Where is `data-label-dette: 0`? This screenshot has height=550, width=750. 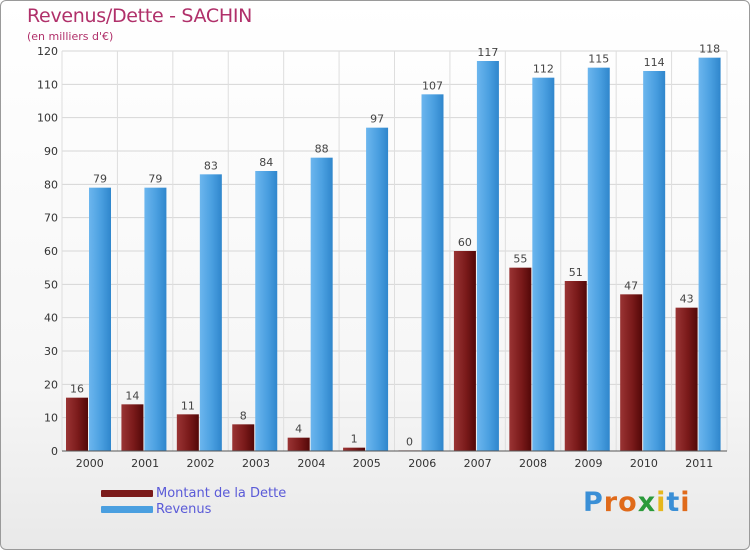
data-label-dette: 0 is located at coordinates (409, 441).